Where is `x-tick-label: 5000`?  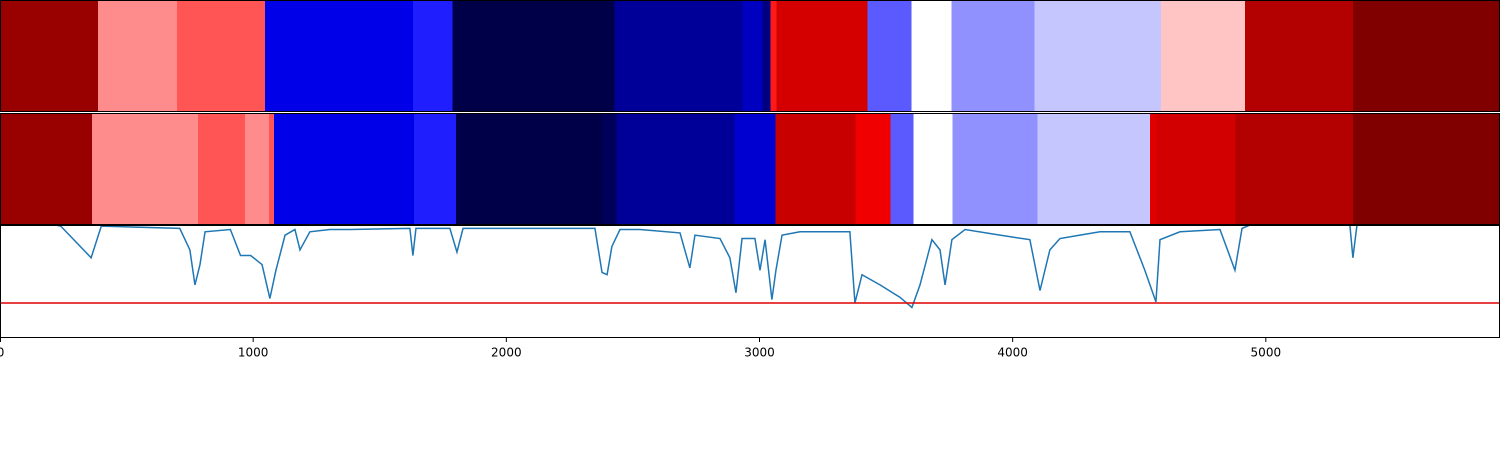 x-tick-label: 5000 is located at coordinates (1266, 353).